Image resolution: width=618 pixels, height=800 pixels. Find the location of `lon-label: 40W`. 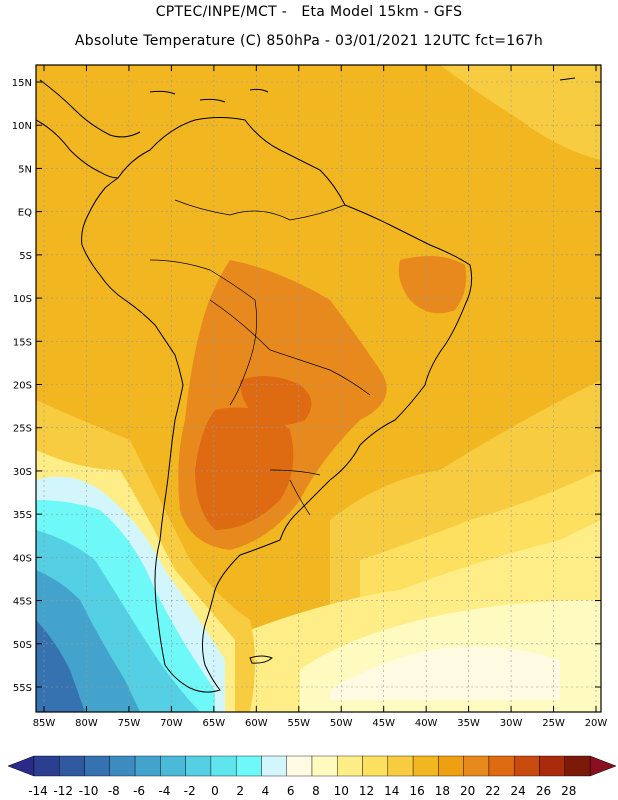

lon-label: 40W is located at coordinates (426, 723).